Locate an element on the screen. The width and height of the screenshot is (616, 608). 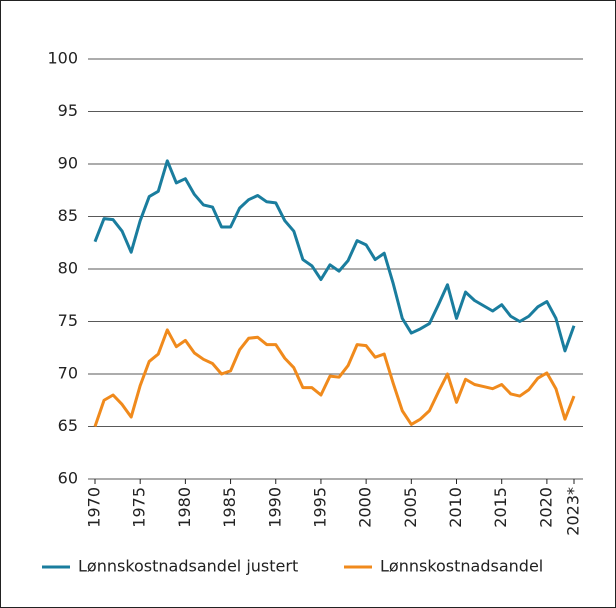
y-tick-label: 90 is located at coordinates (68, 163).